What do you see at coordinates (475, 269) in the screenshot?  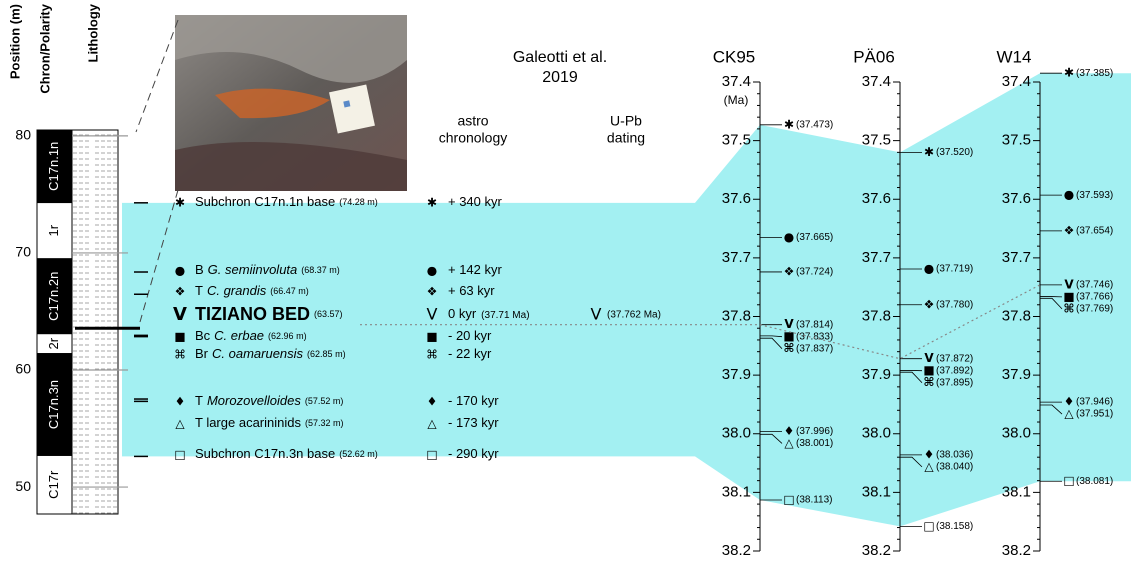 I see `astro-value: + 142 kyr` at bounding box center [475, 269].